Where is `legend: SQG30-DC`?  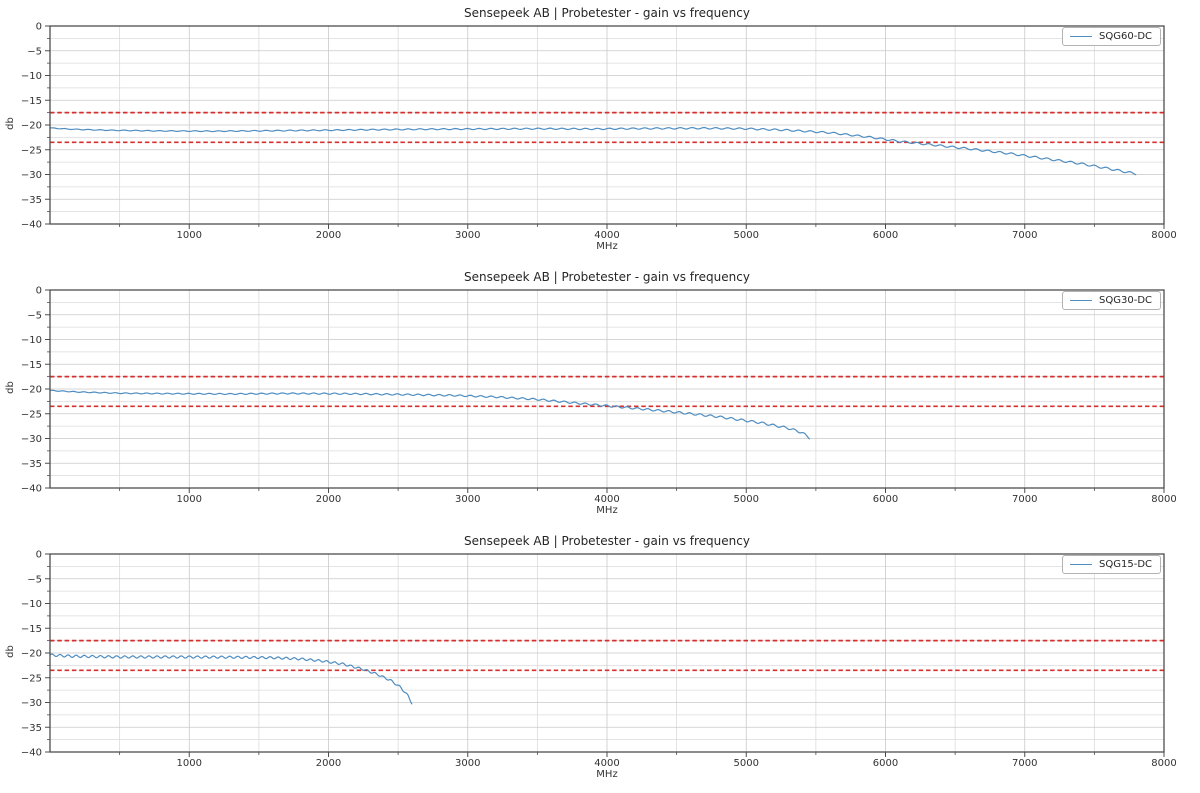
legend: SQG30-DC is located at coordinates (1111, 300).